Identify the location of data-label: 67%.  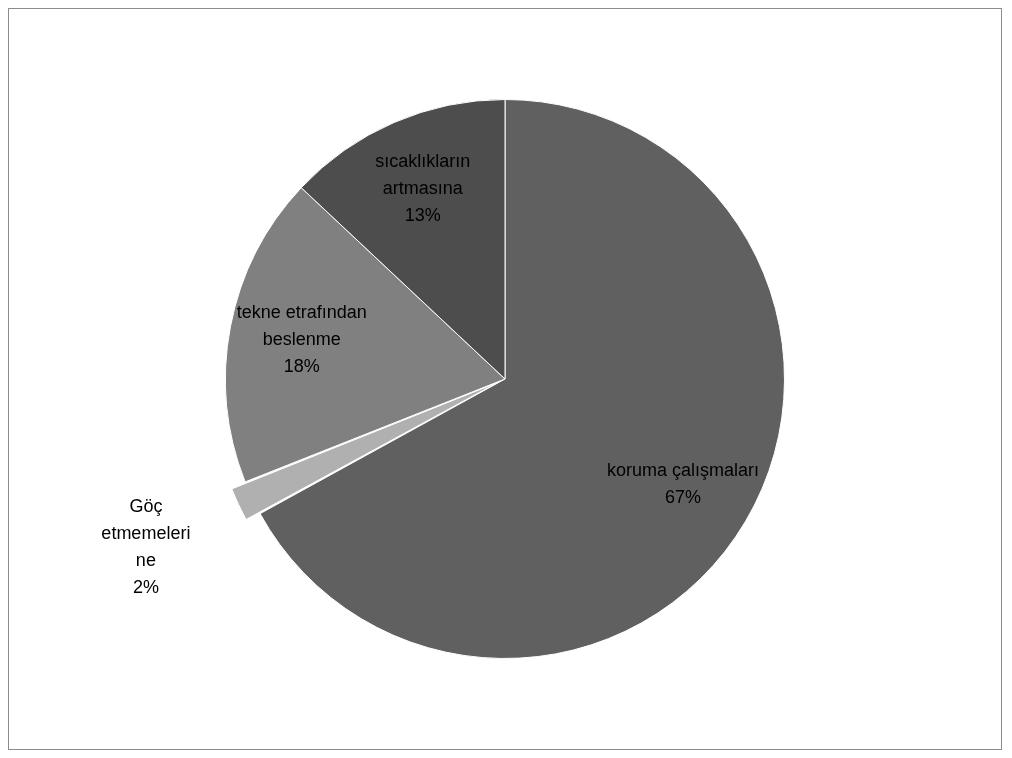
(683, 496).